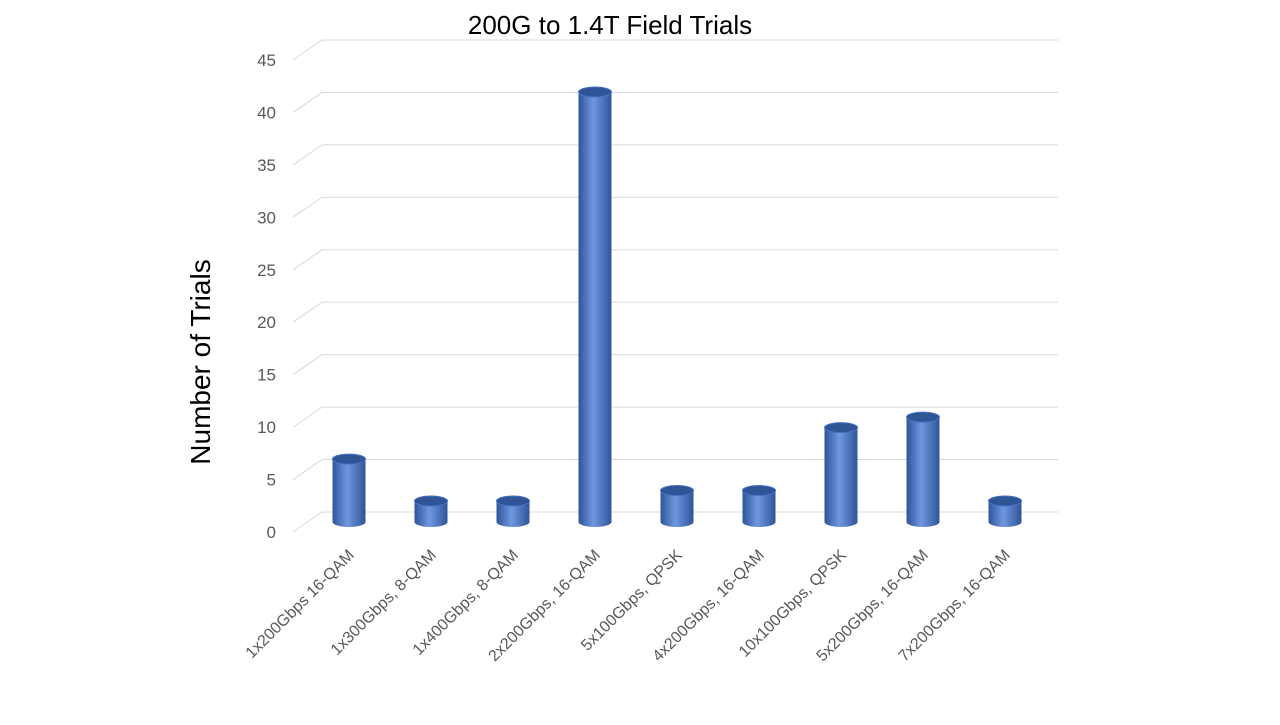  Describe the element at coordinates (266, 296) in the screenshot. I see `y-tick-labels: 0 5 10 15 20 25 30 35 40 45` at that location.